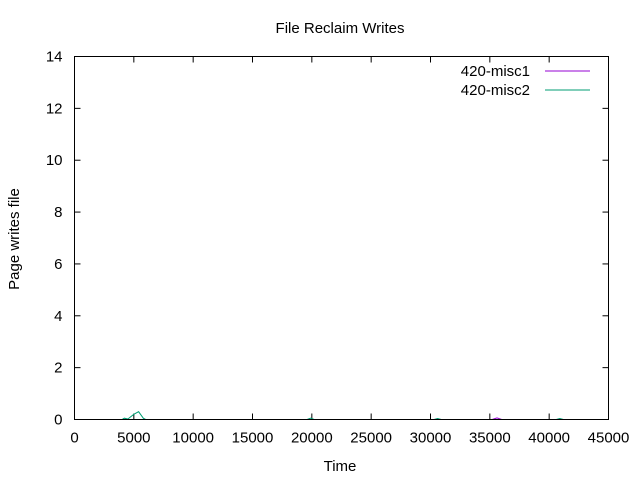 Image resolution: width=640 pixels, height=480 pixels. I want to click on legend-label: 420-misc1, so click(495, 71).